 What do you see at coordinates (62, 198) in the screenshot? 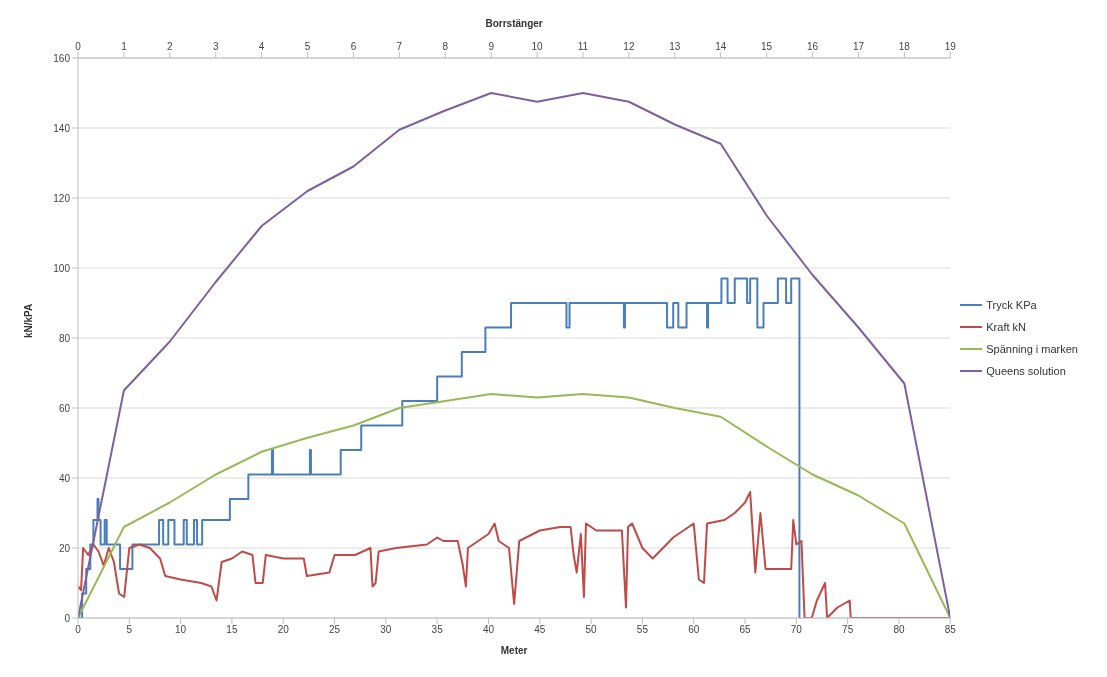
I see `y-tick-label: 120` at bounding box center [62, 198].